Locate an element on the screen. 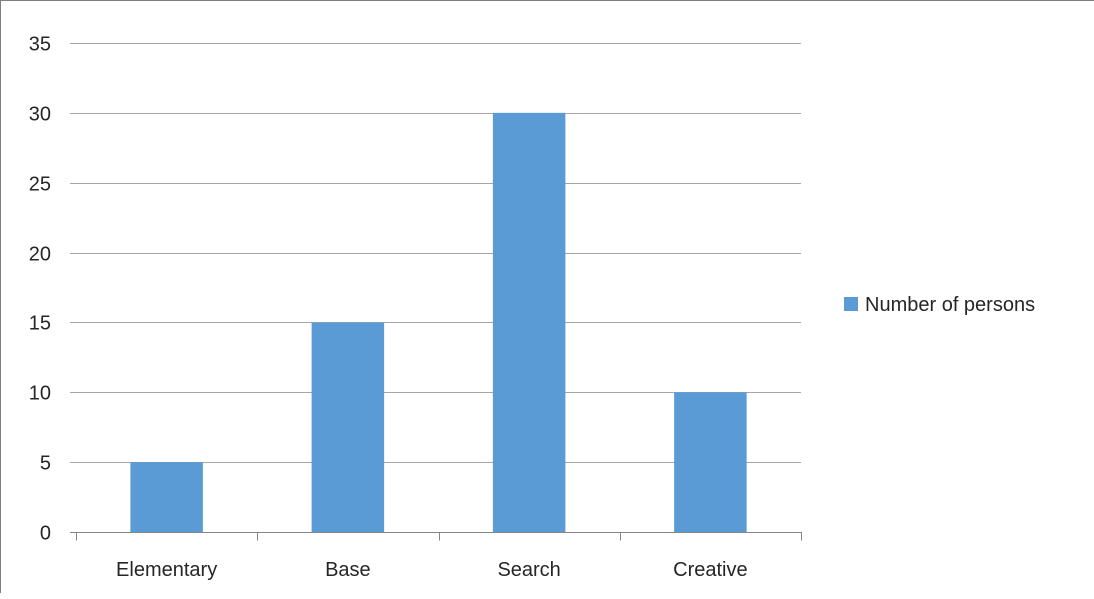 Image resolution: width=1094 pixels, height=599 pixels. y-tick-label: 35 is located at coordinates (40, 45).